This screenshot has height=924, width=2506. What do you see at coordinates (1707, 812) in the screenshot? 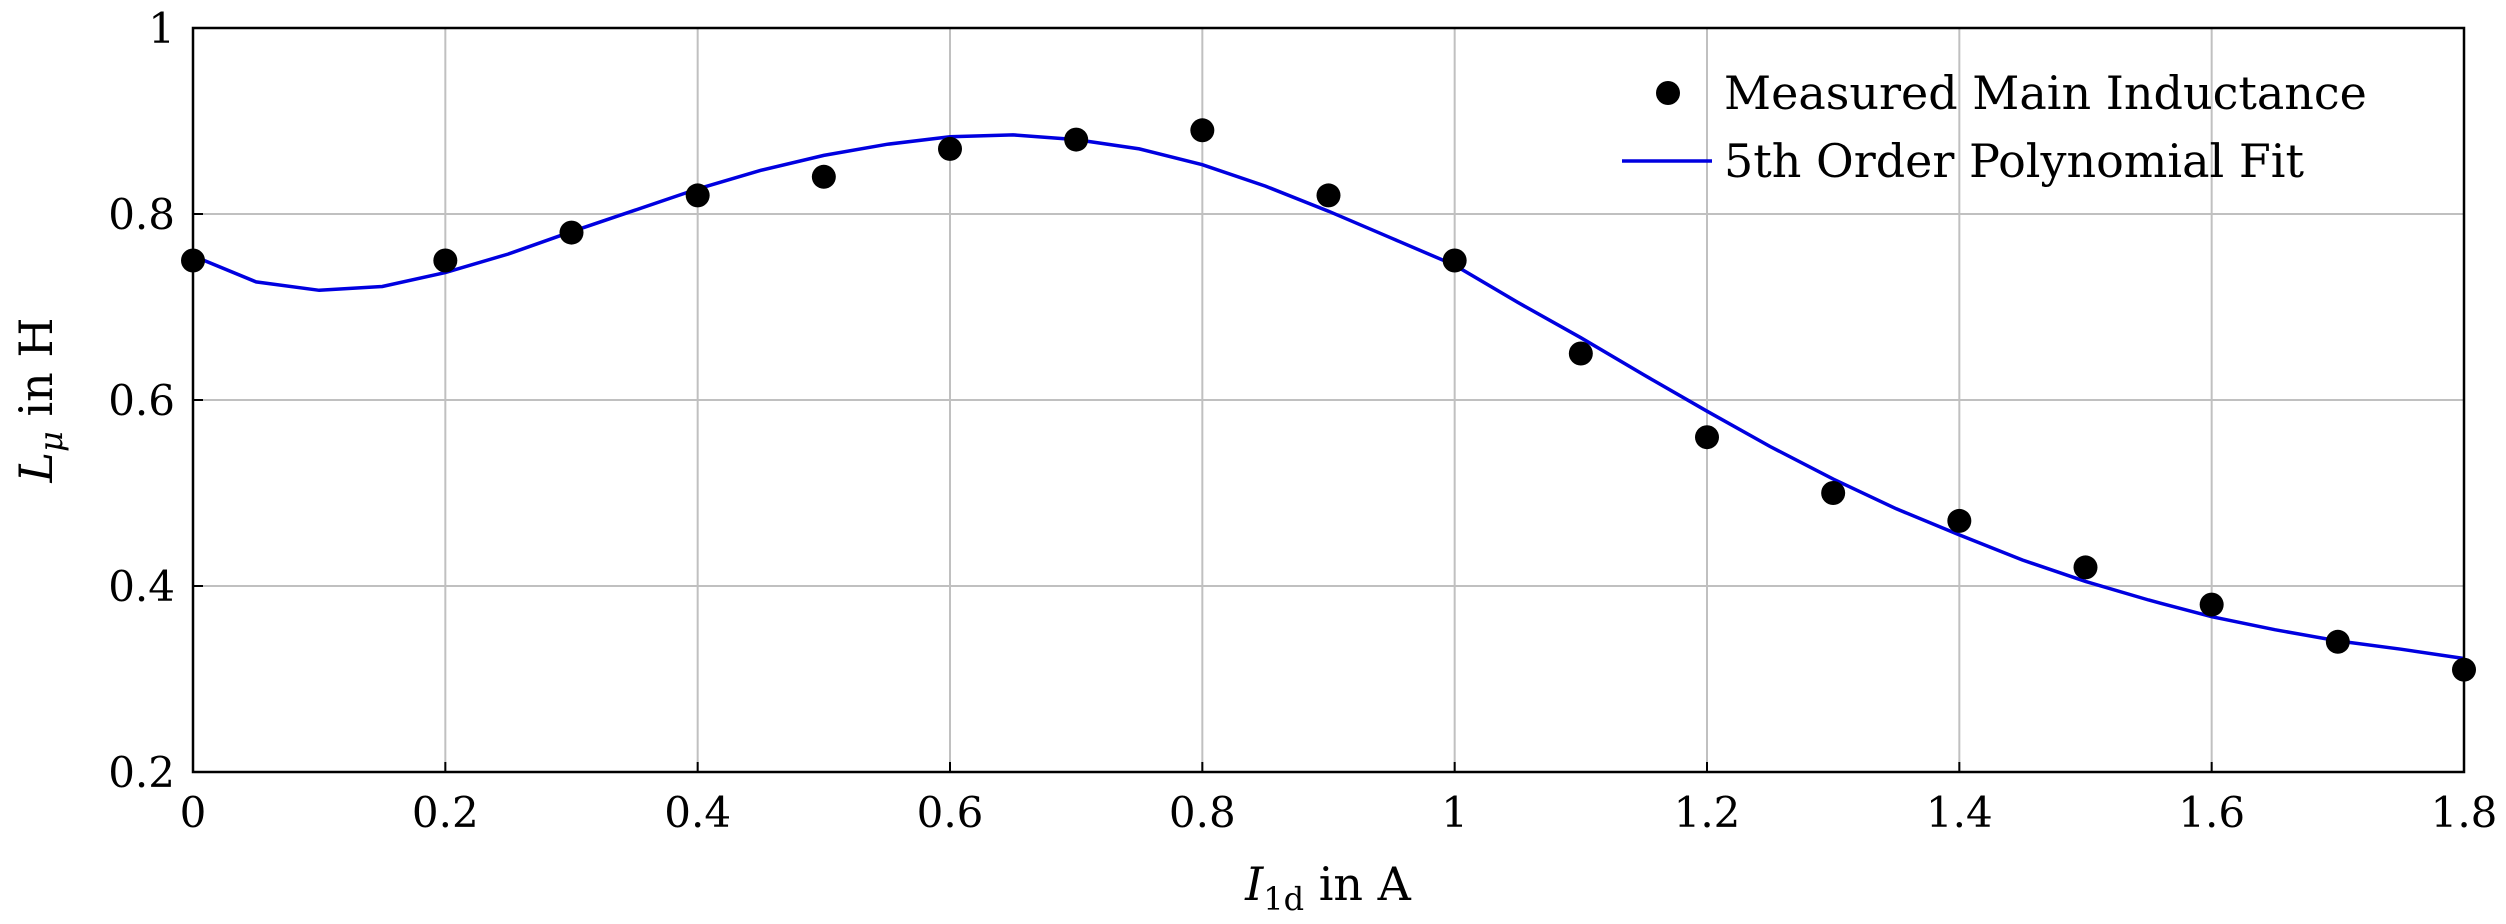
I see `x-tick-label: 1.2` at bounding box center [1707, 812].